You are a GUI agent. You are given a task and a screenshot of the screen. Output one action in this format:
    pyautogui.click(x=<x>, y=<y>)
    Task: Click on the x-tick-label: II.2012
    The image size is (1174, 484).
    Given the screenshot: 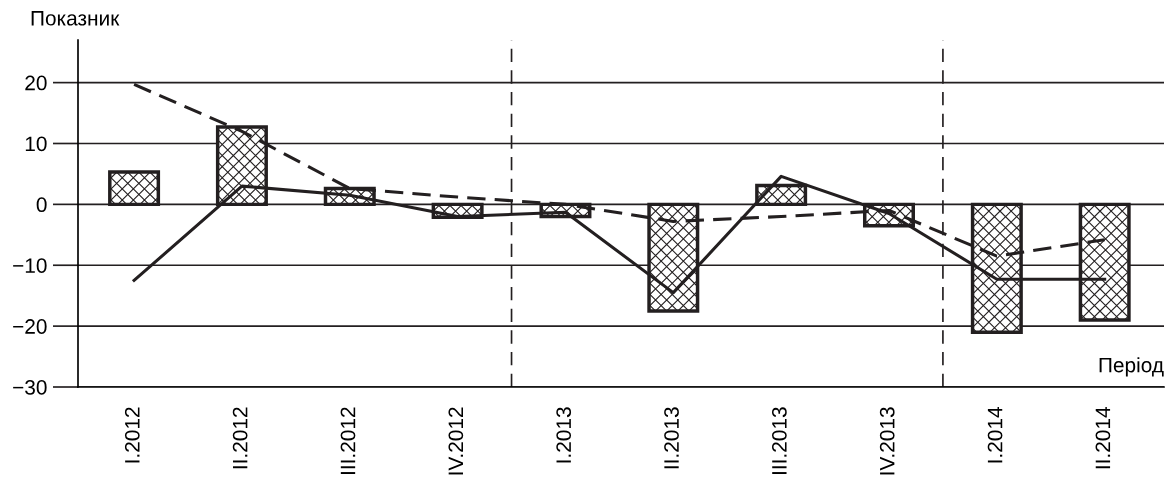 What is the action you would take?
    pyautogui.click(x=240, y=438)
    